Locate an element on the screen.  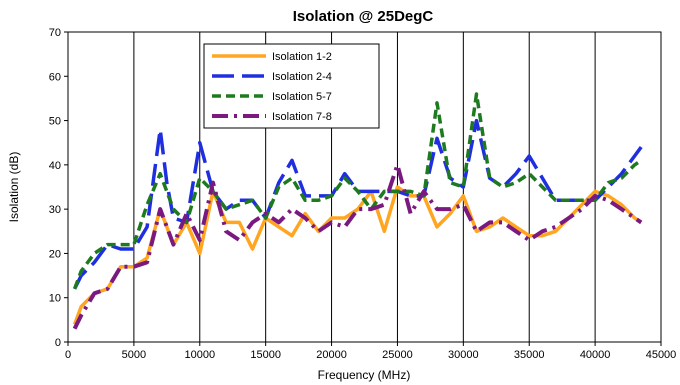
y-tick-label: 10 is located at coordinates (55, 299).